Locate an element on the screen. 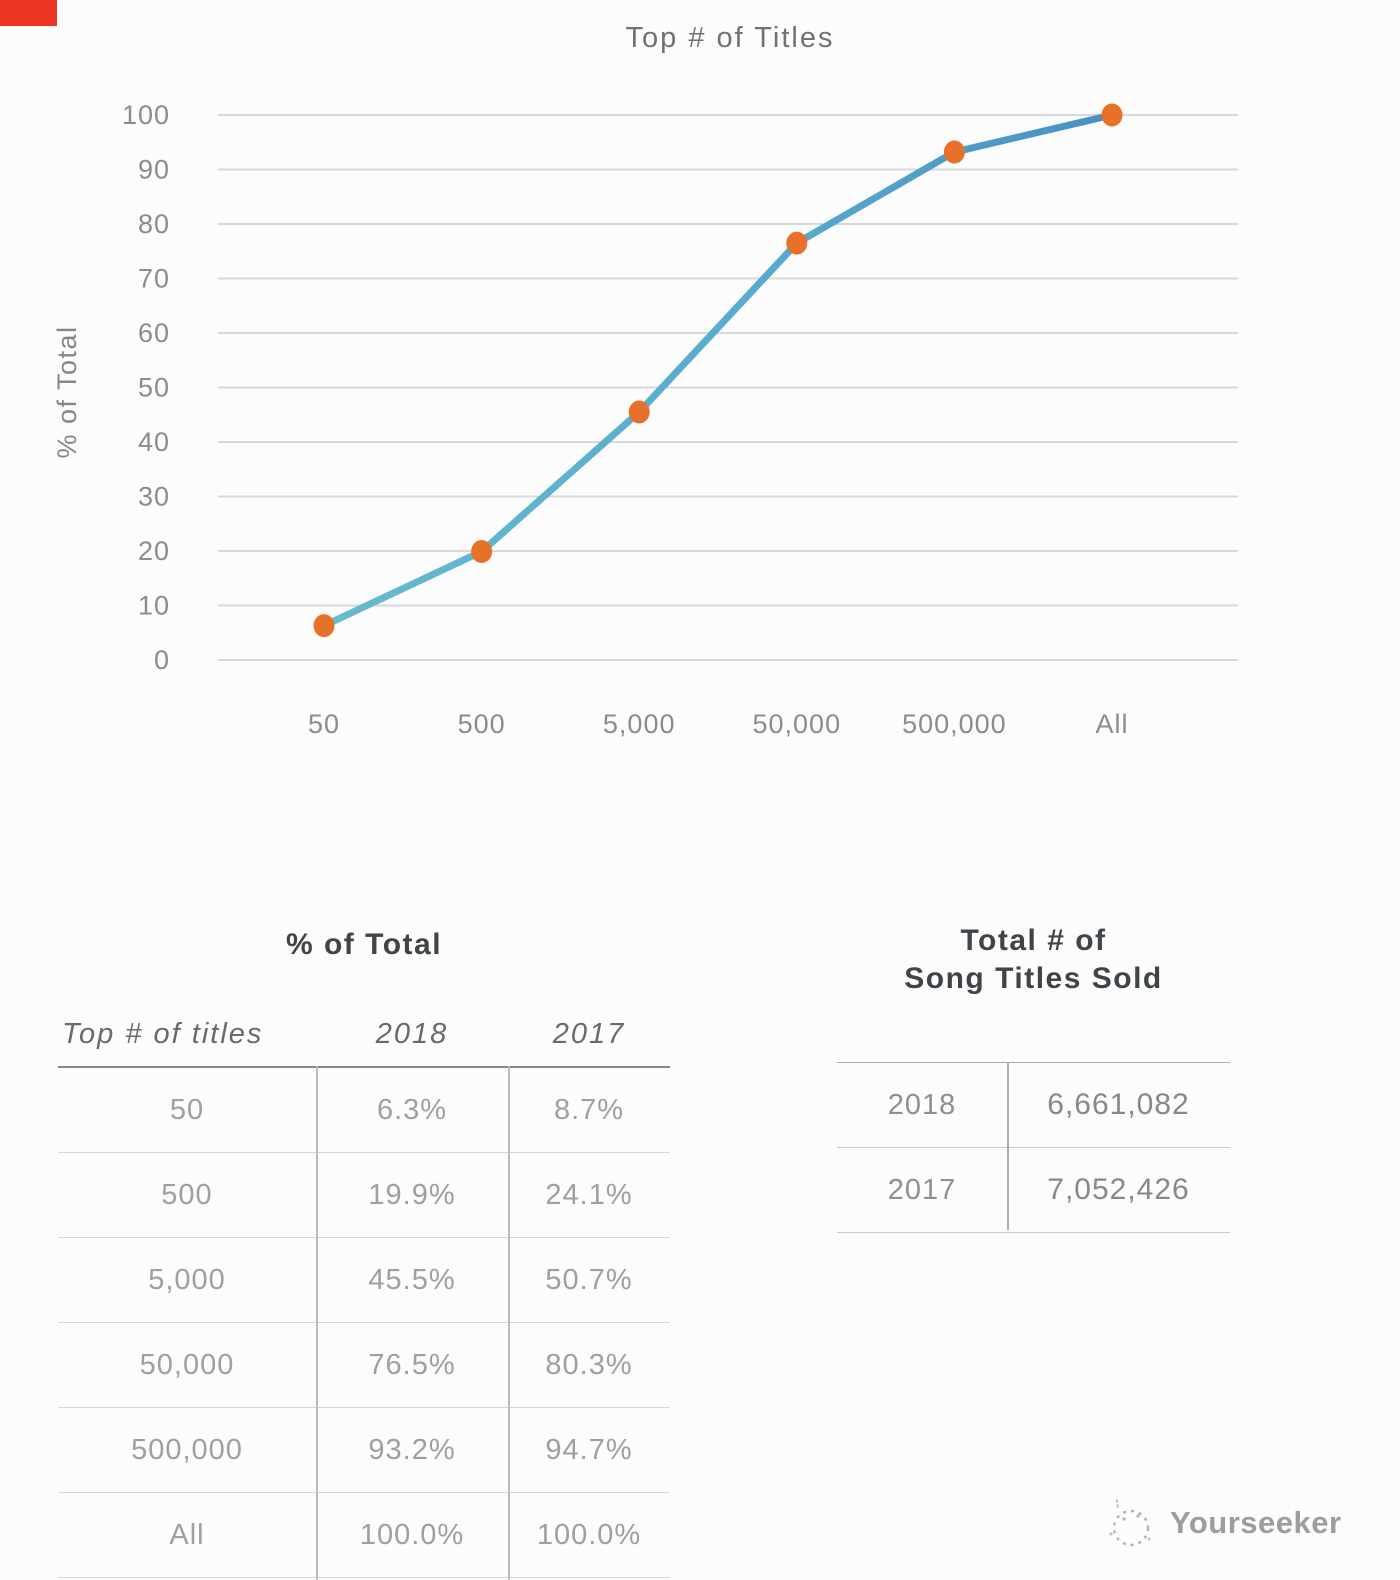 The image size is (1400, 1580). table-cell: 50 is located at coordinates (187, 1109).